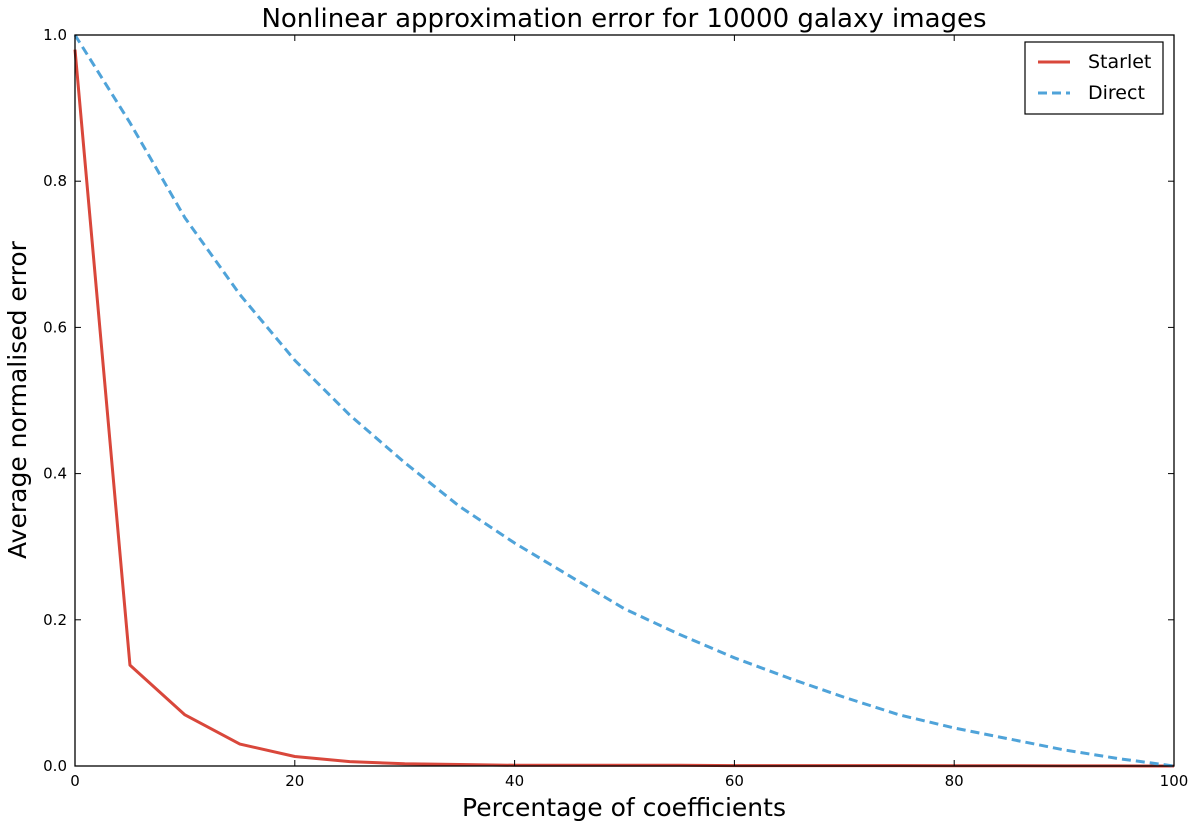  Describe the element at coordinates (17, 399) in the screenshot. I see `y-axis-label: Average normalised error` at that location.